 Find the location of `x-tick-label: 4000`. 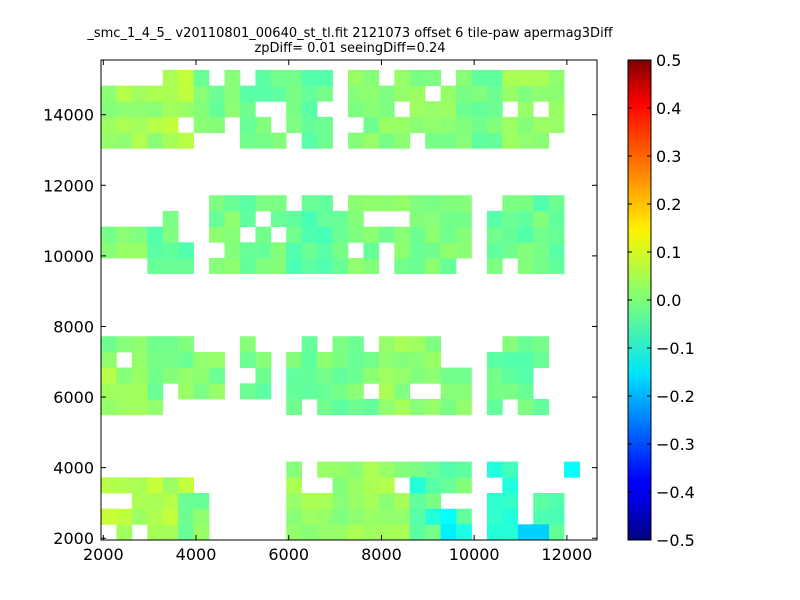

x-tick-label: 4000 is located at coordinates (196, 554).